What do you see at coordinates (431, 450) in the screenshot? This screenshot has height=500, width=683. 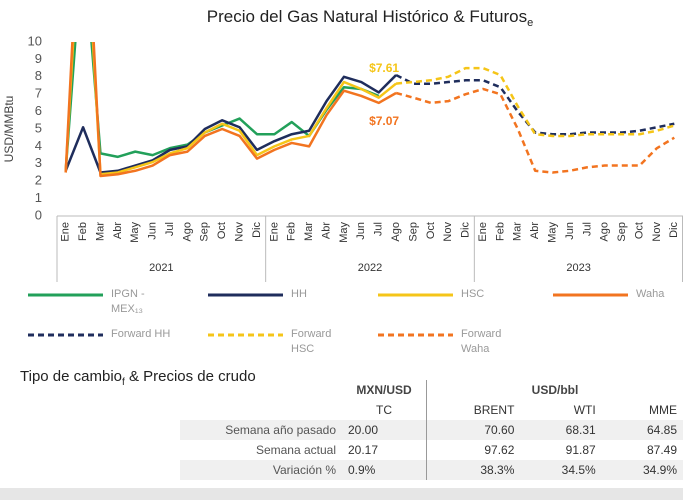 I see `table-row: Semana actual 20.17 97.62 91.87 87.49` at bounding box center [431, 450].